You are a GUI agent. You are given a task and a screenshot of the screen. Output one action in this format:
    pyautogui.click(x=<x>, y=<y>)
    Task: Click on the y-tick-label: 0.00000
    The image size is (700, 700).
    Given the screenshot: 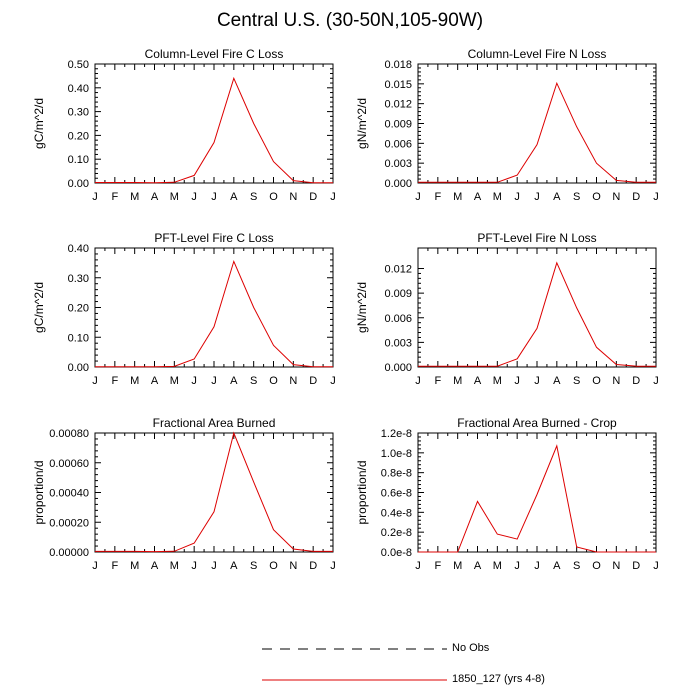 What is the action you would take?
    pyautogui.click(x=69, y=553)
    